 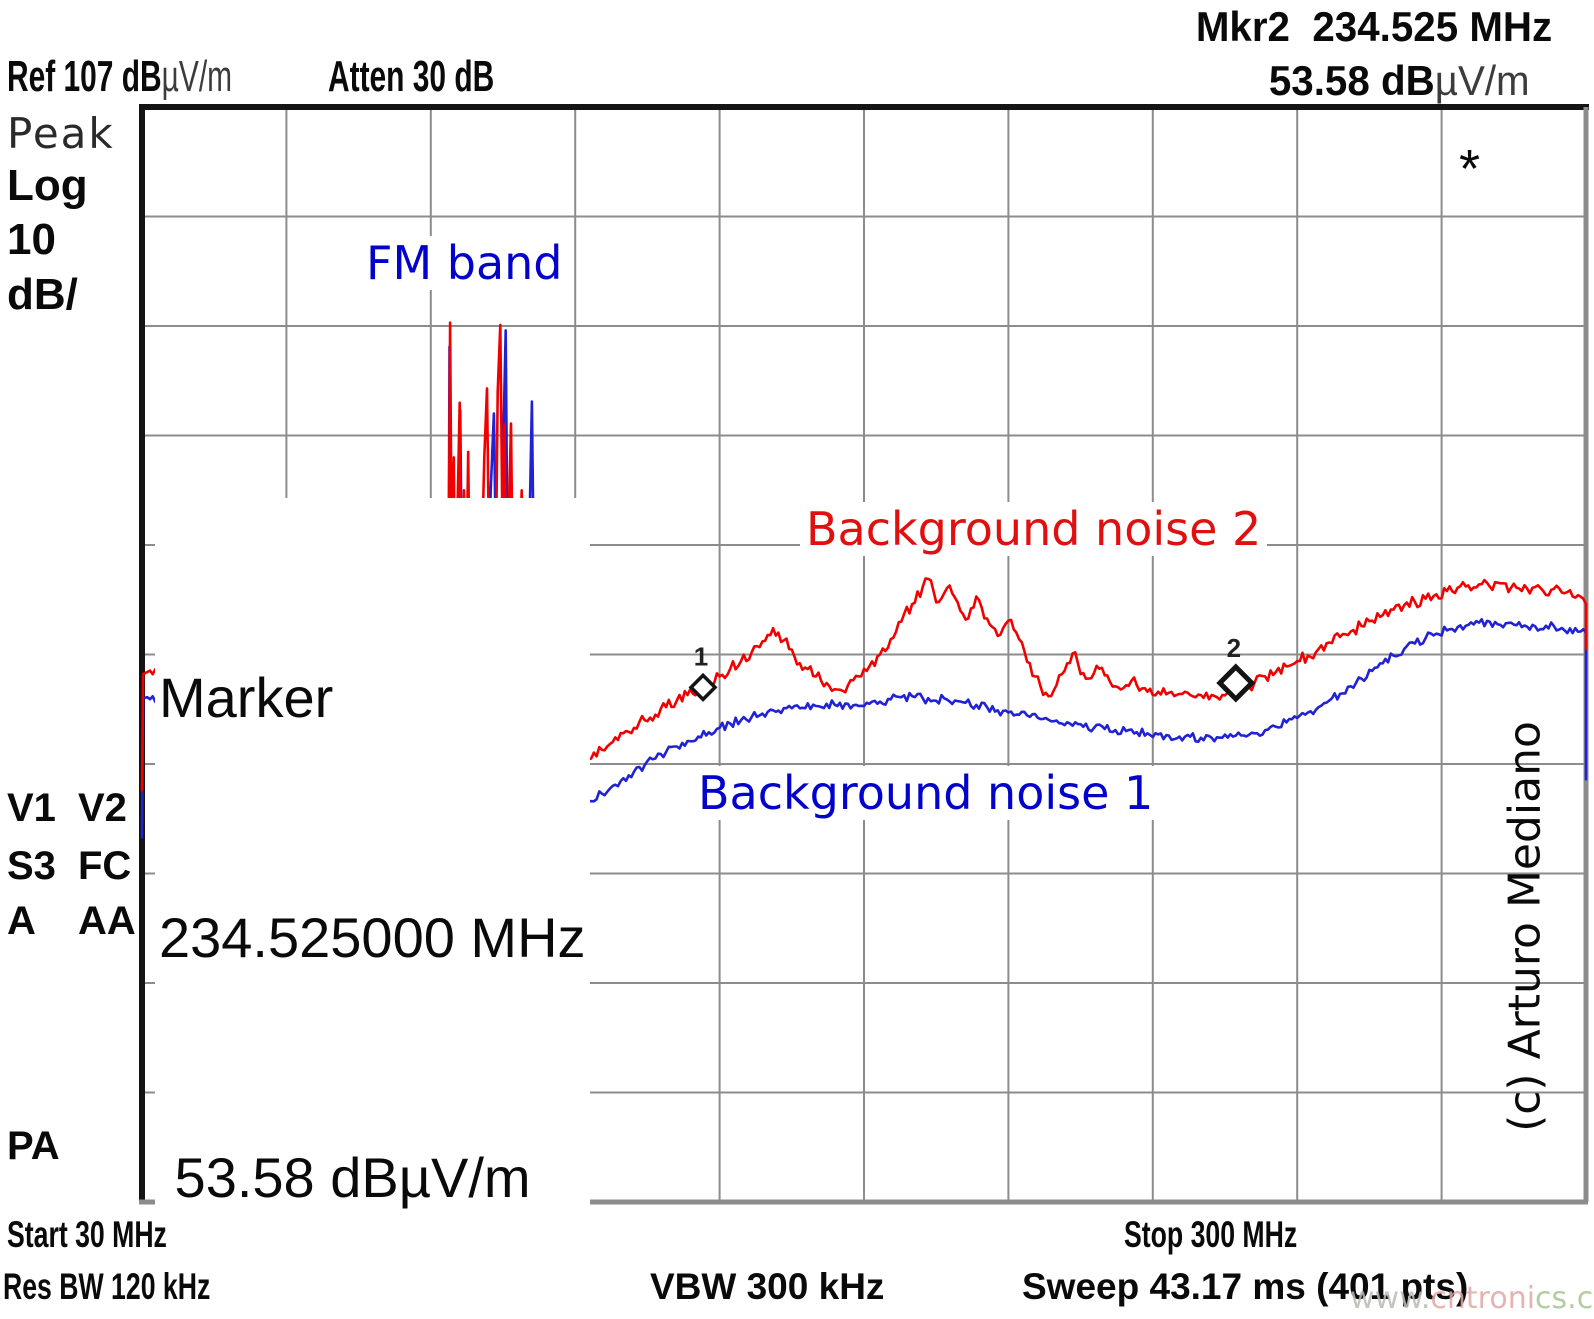 What do you see at coordinates (1245, 1286) in the screenshot?
I see `sweep-label: Sweep 43.17 ms (401 pts)` at bounding box center [1245, 1286].